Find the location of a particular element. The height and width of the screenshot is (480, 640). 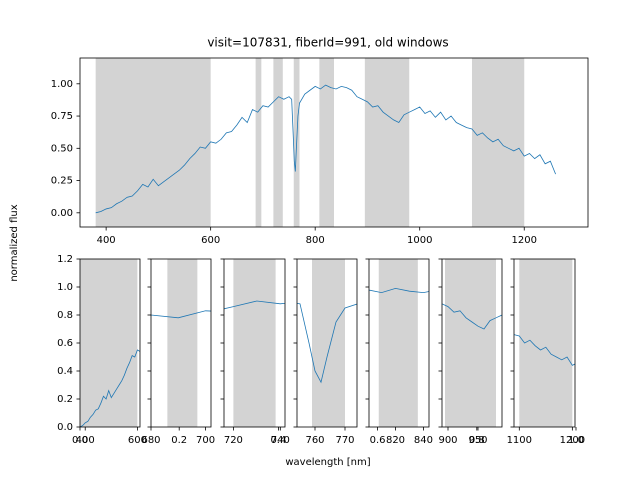

x-tick-label: 820 is located at coordinates (395, 440).